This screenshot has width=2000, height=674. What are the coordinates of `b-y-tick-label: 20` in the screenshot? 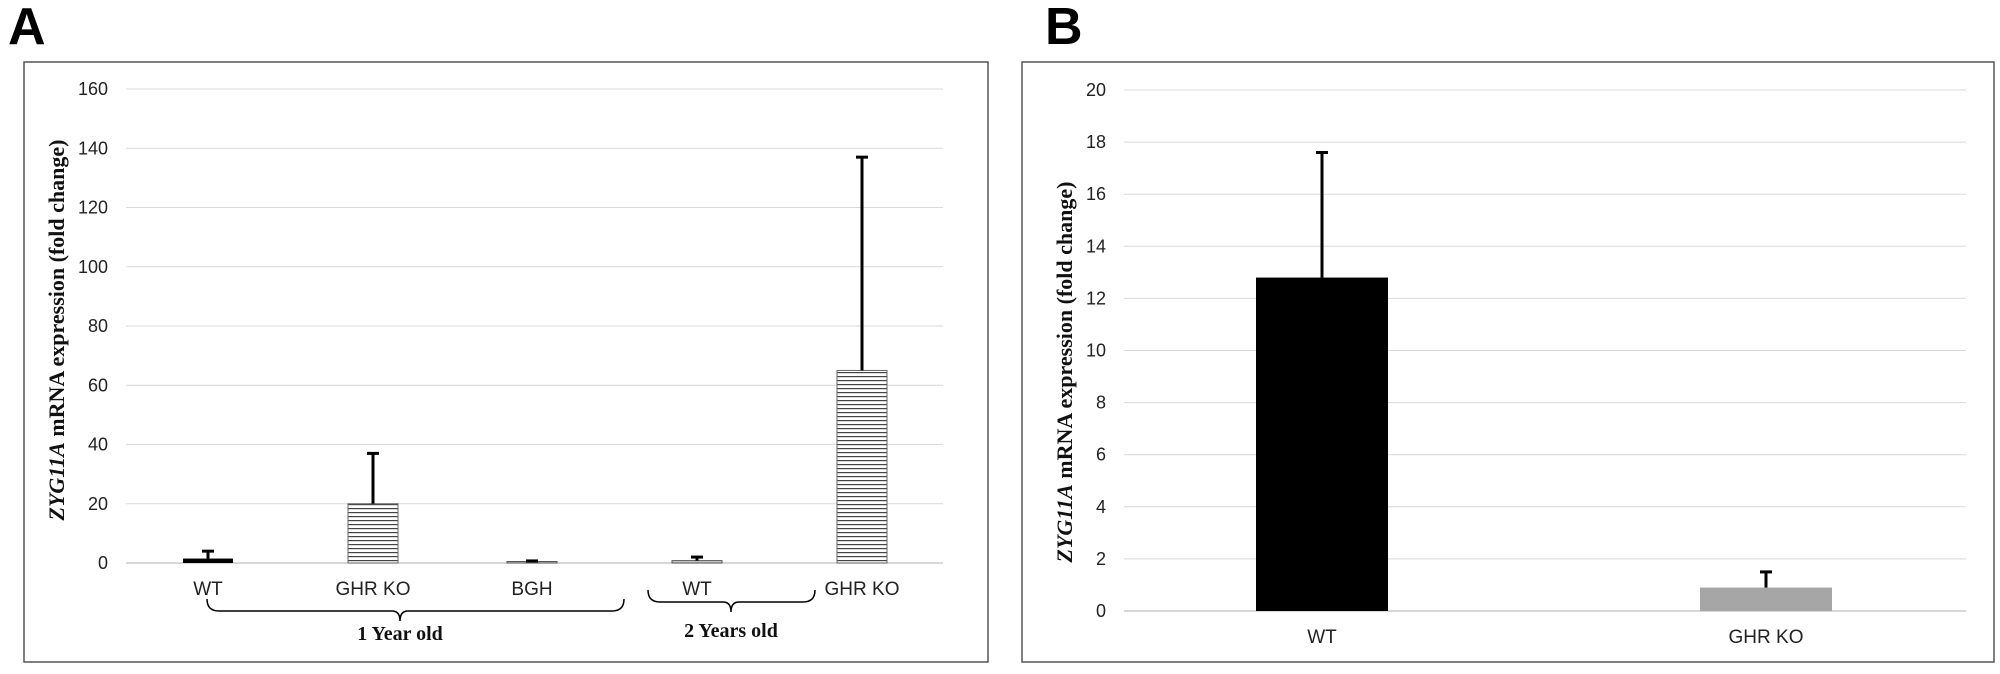 It's located at (1096, 90).